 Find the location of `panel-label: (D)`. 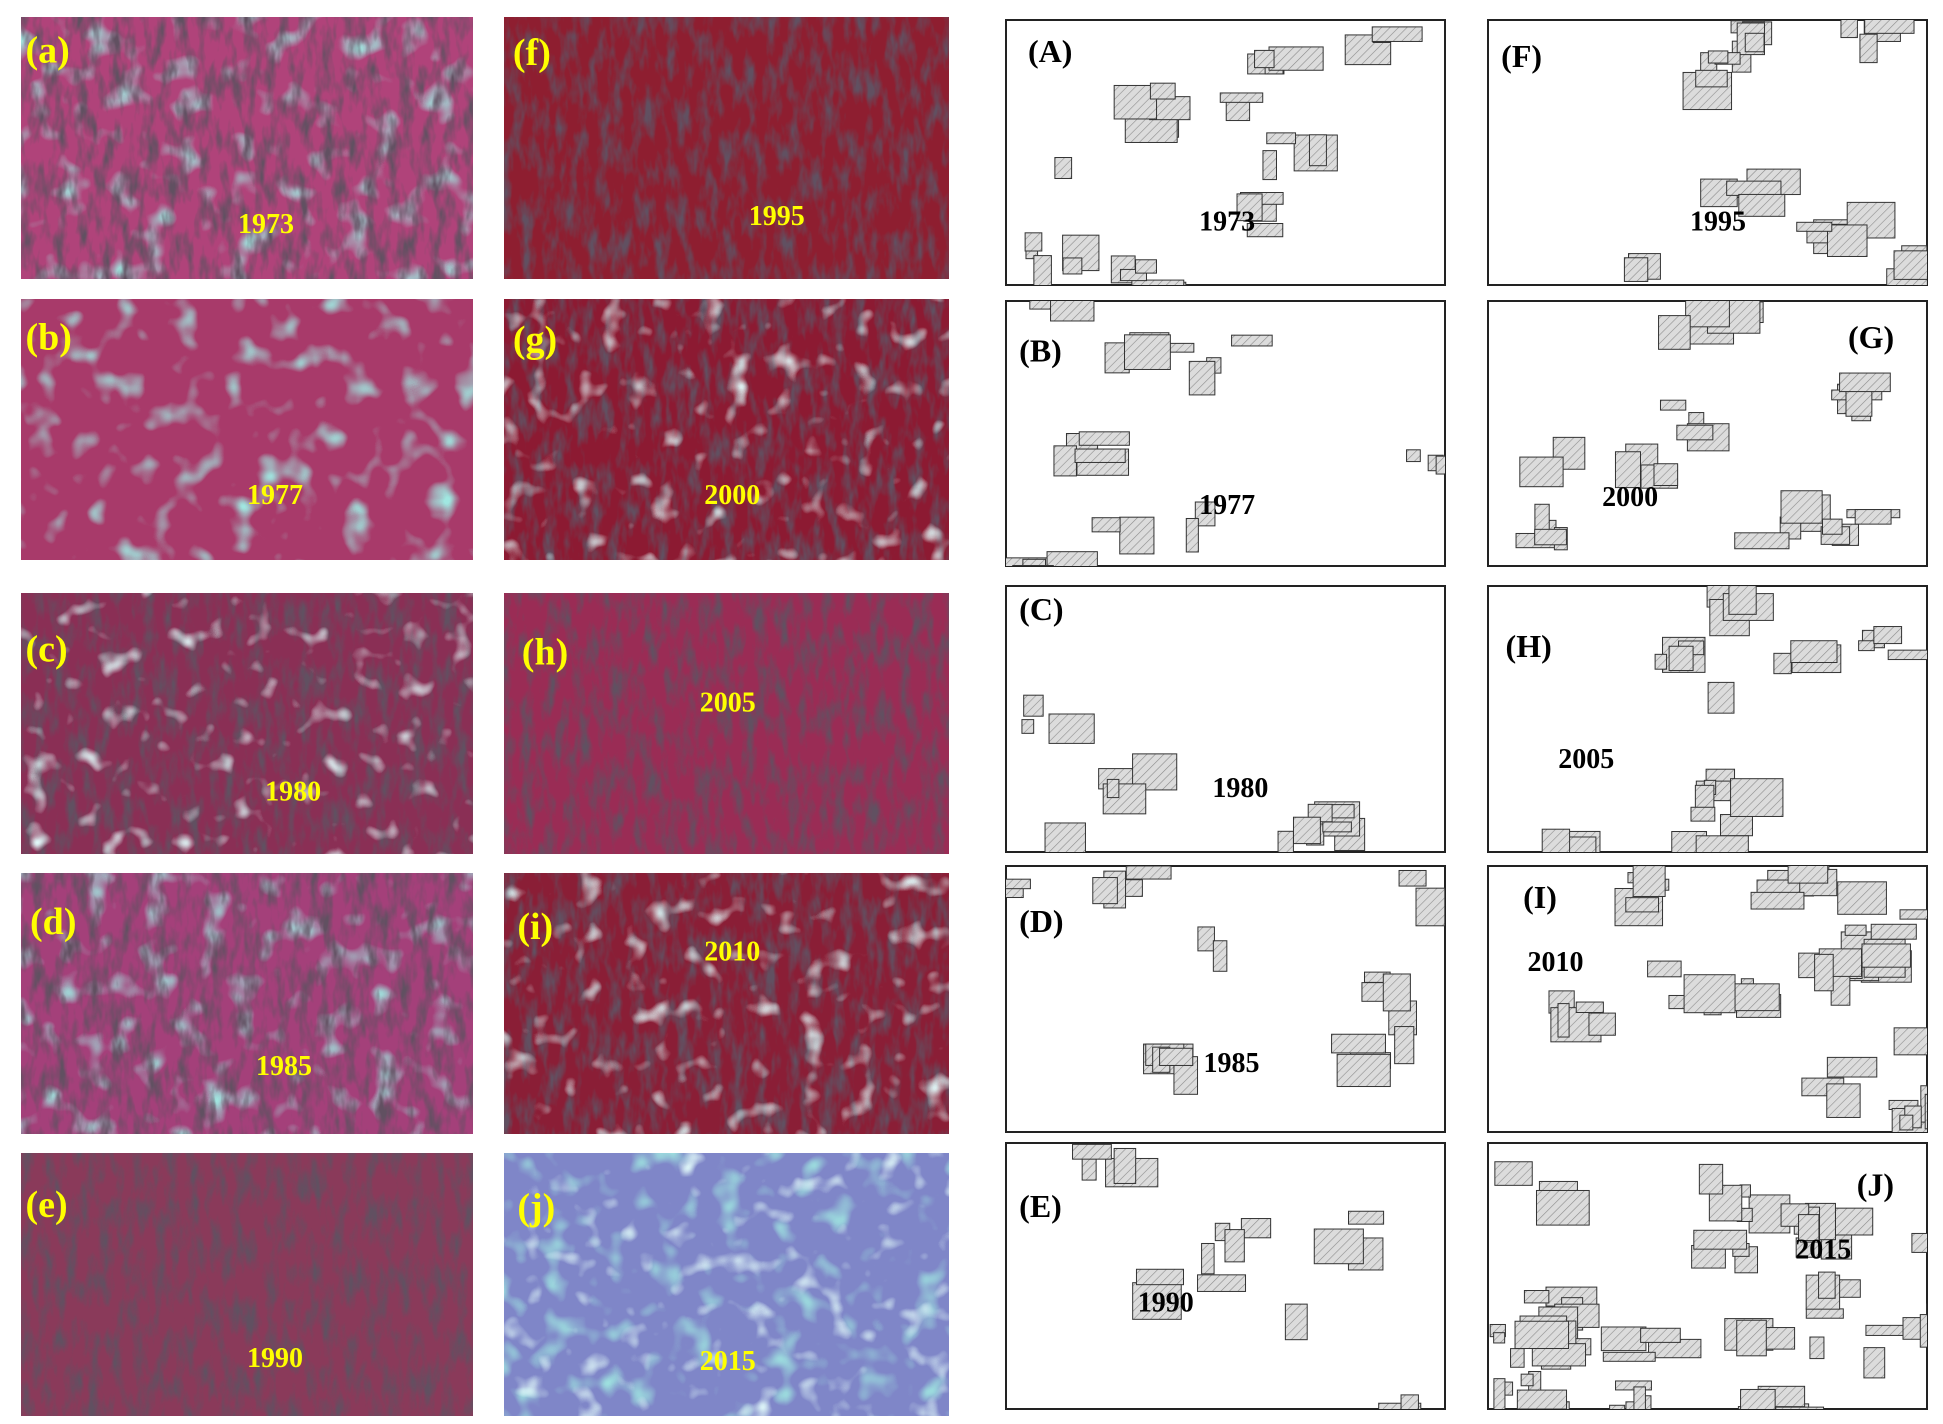

panel-label: (D) is located at coordinates (1041, 921).